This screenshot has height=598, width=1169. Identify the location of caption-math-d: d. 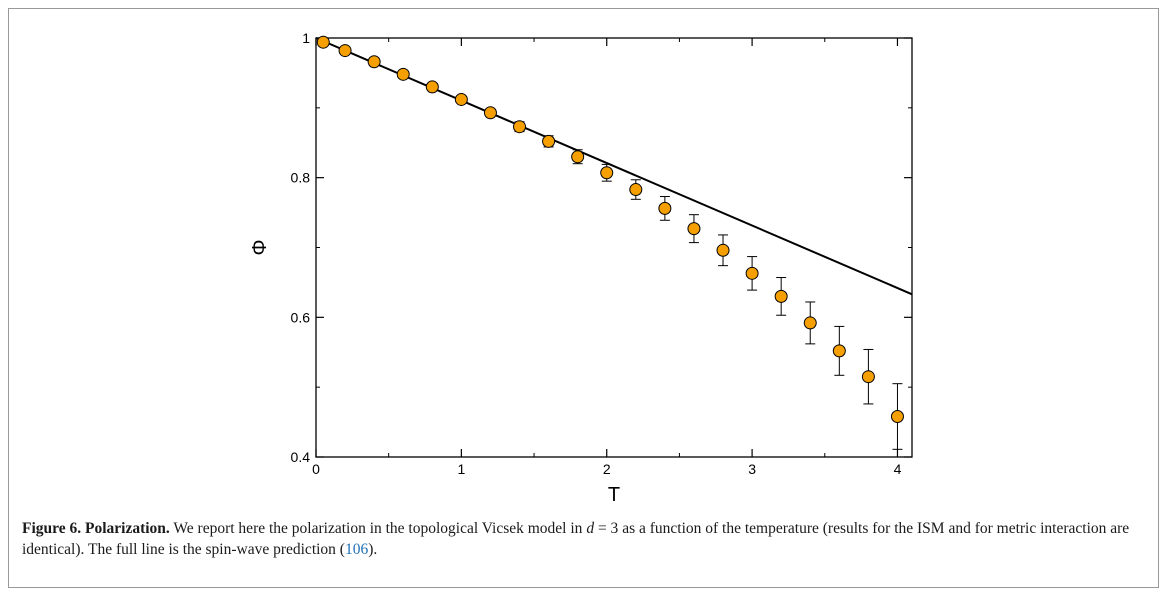
(590, 528).